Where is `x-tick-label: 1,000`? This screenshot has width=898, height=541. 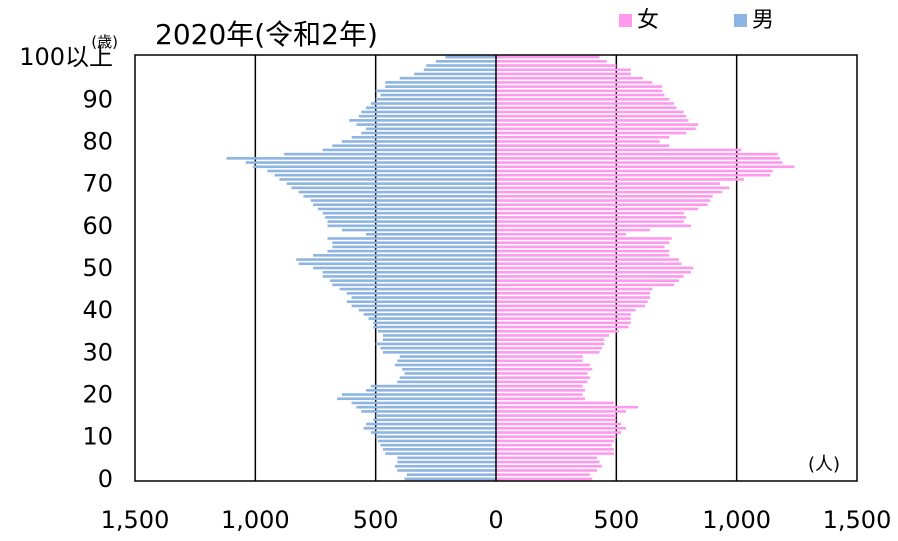 x-tick-label: 1,000 is located at coordinates (736, 520).